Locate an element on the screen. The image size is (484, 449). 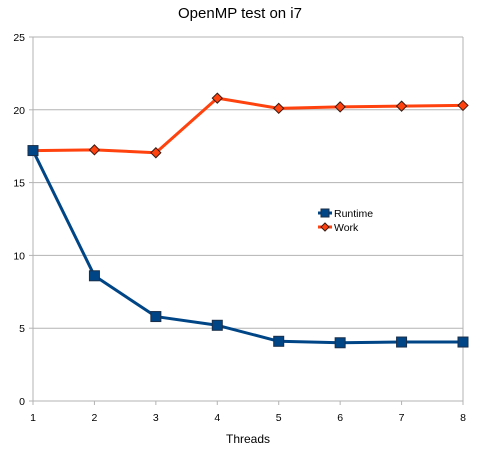
y-tick-label: 20 is located at coordinates (19, 111).